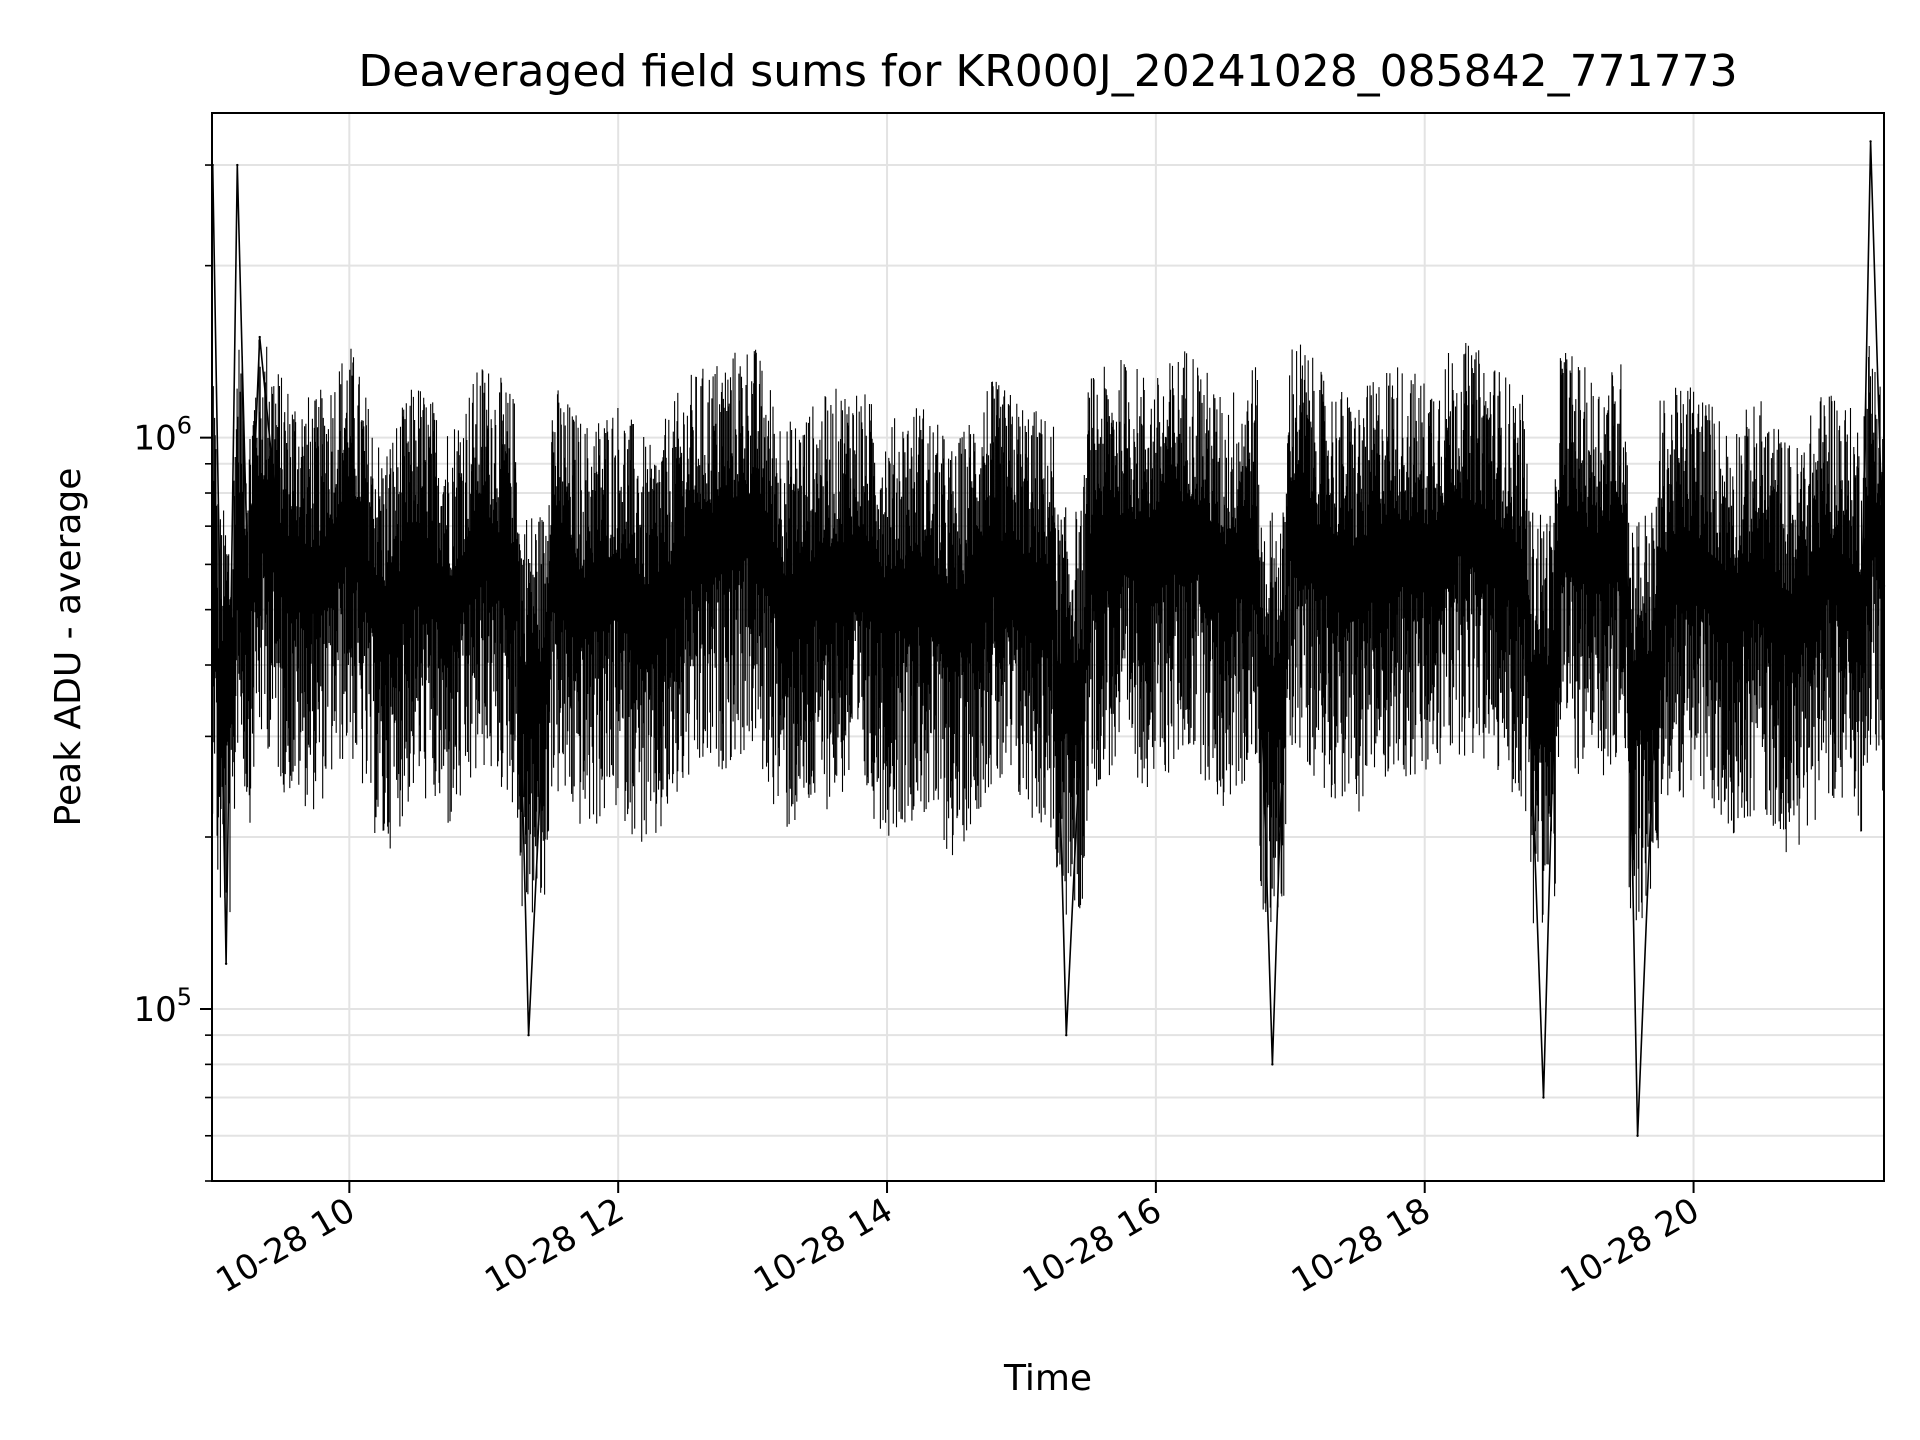 This screenshot has width=1920, height=1440. Describe the element at coordinates (1047, 1378) in the screenshot. I see `x-axis-title: Time` at that location.